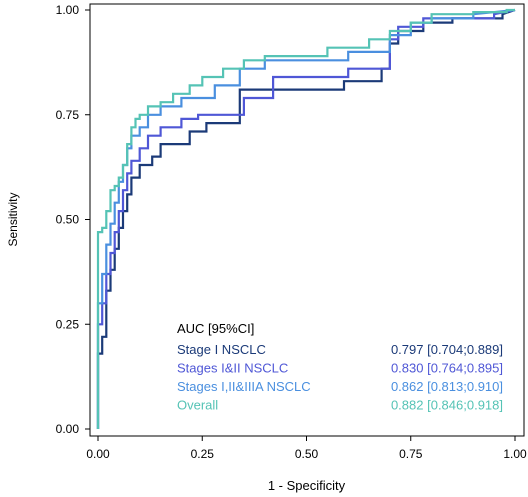 The width and height of the screenshot is (528, 497). I want to click on legend-series-name: Overall, so click(197, 405).